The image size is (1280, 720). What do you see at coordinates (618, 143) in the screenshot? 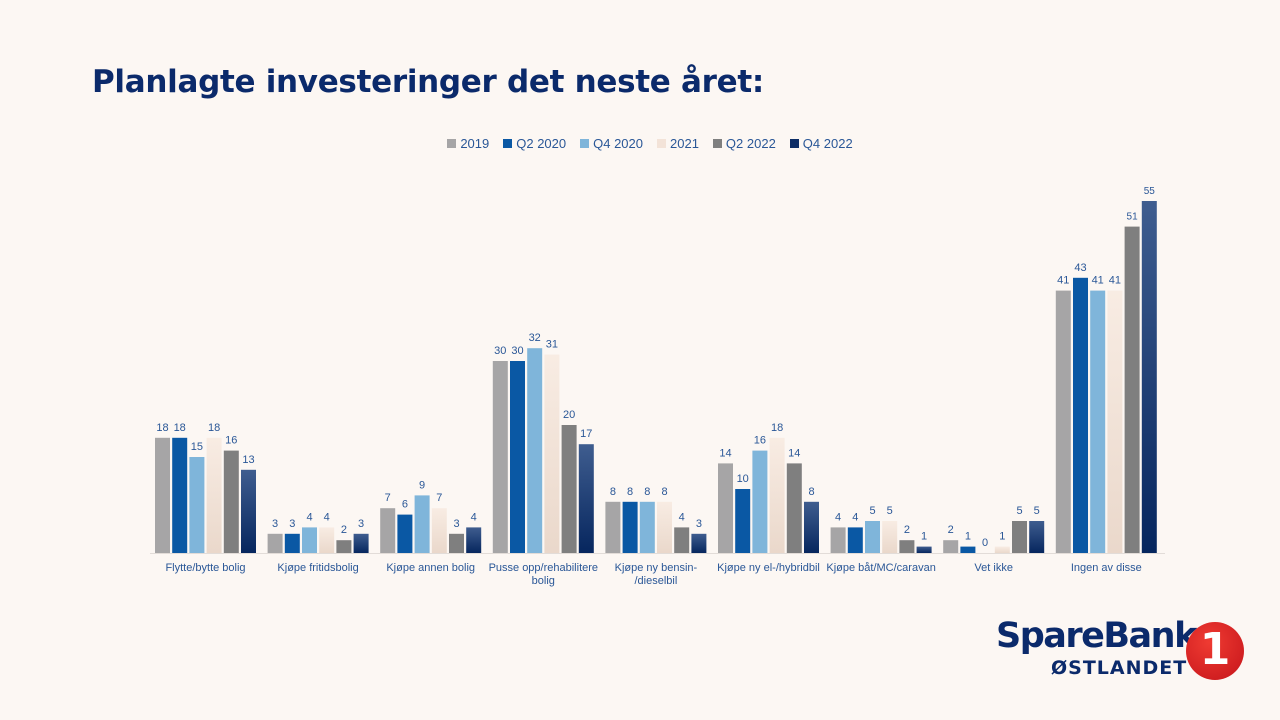
I see `legend-label: Q4 2020` at bounding box center [618, 143].